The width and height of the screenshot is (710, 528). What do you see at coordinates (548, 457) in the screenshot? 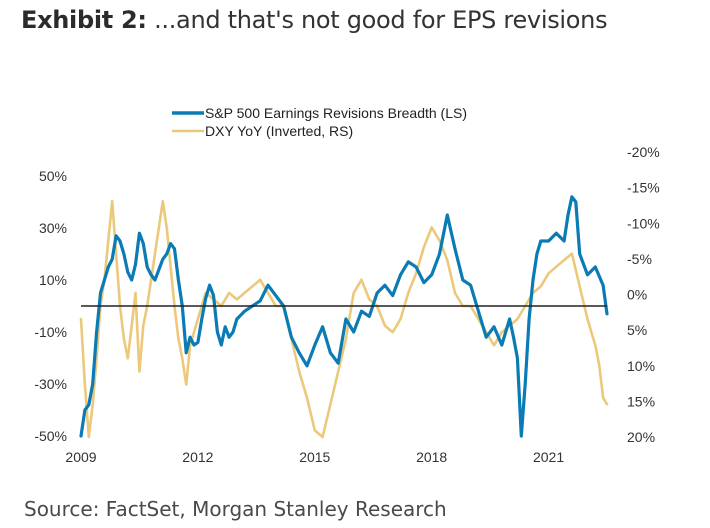
I see `x-axis-tick-label: 2021` at bounding box center [548, 457].